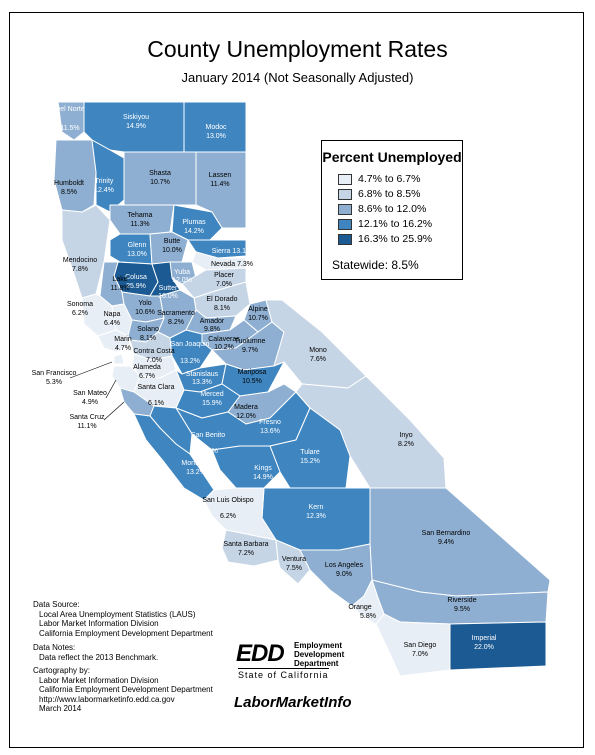 This screenshot has height=755, width=595. I want to click on label-sierra-rate: 13.1%, so click(242, 251).